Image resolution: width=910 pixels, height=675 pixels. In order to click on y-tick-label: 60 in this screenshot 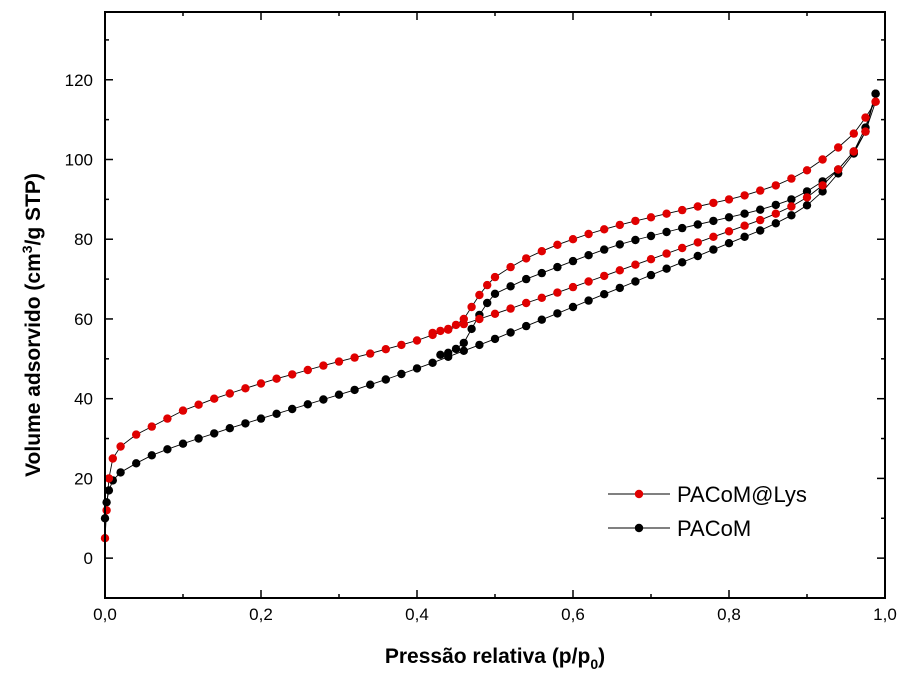, I will do `click(83, 319)`.